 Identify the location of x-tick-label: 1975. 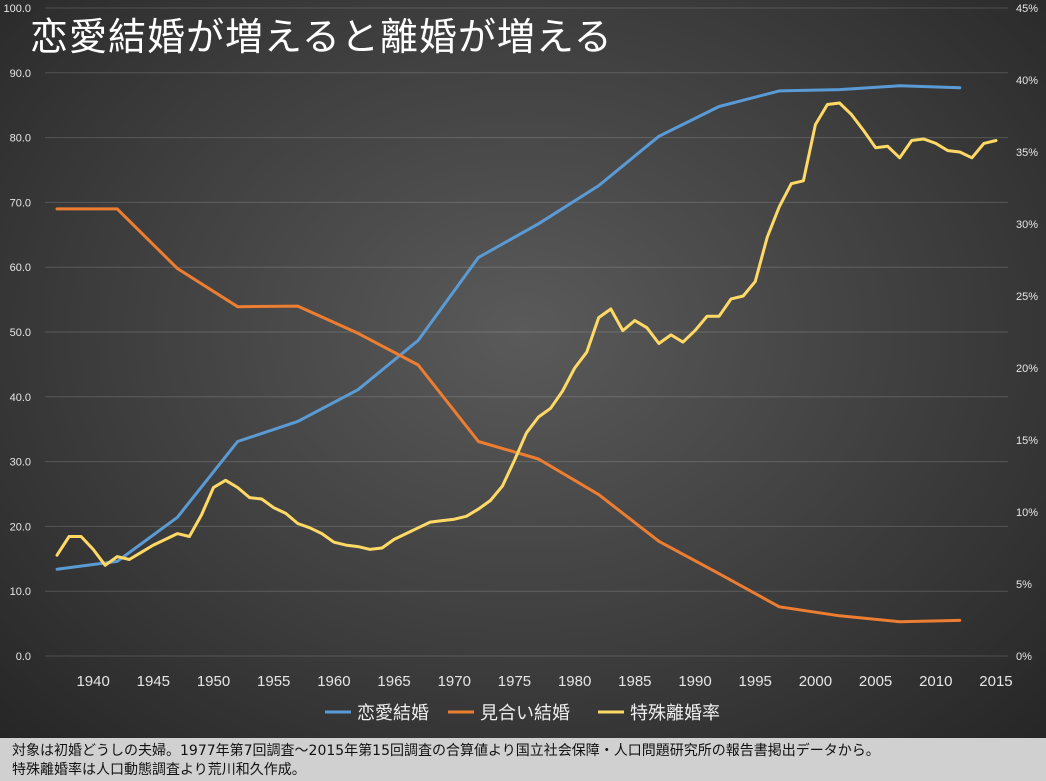
(514, 681).